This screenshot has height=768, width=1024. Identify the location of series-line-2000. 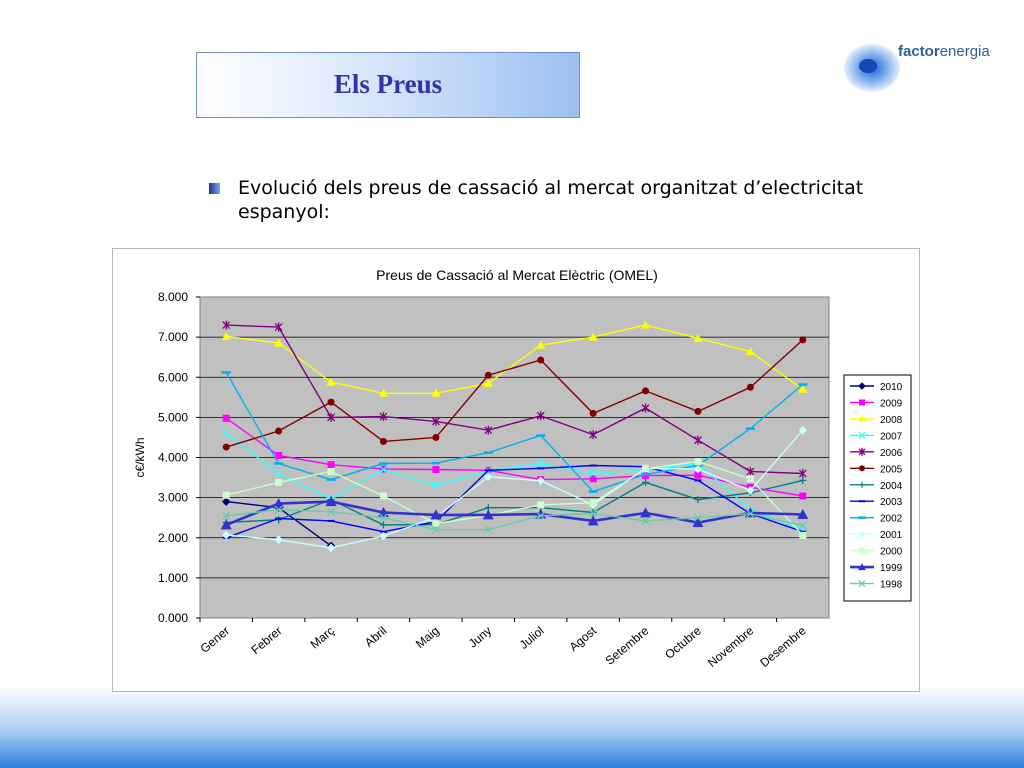
(515, 498).